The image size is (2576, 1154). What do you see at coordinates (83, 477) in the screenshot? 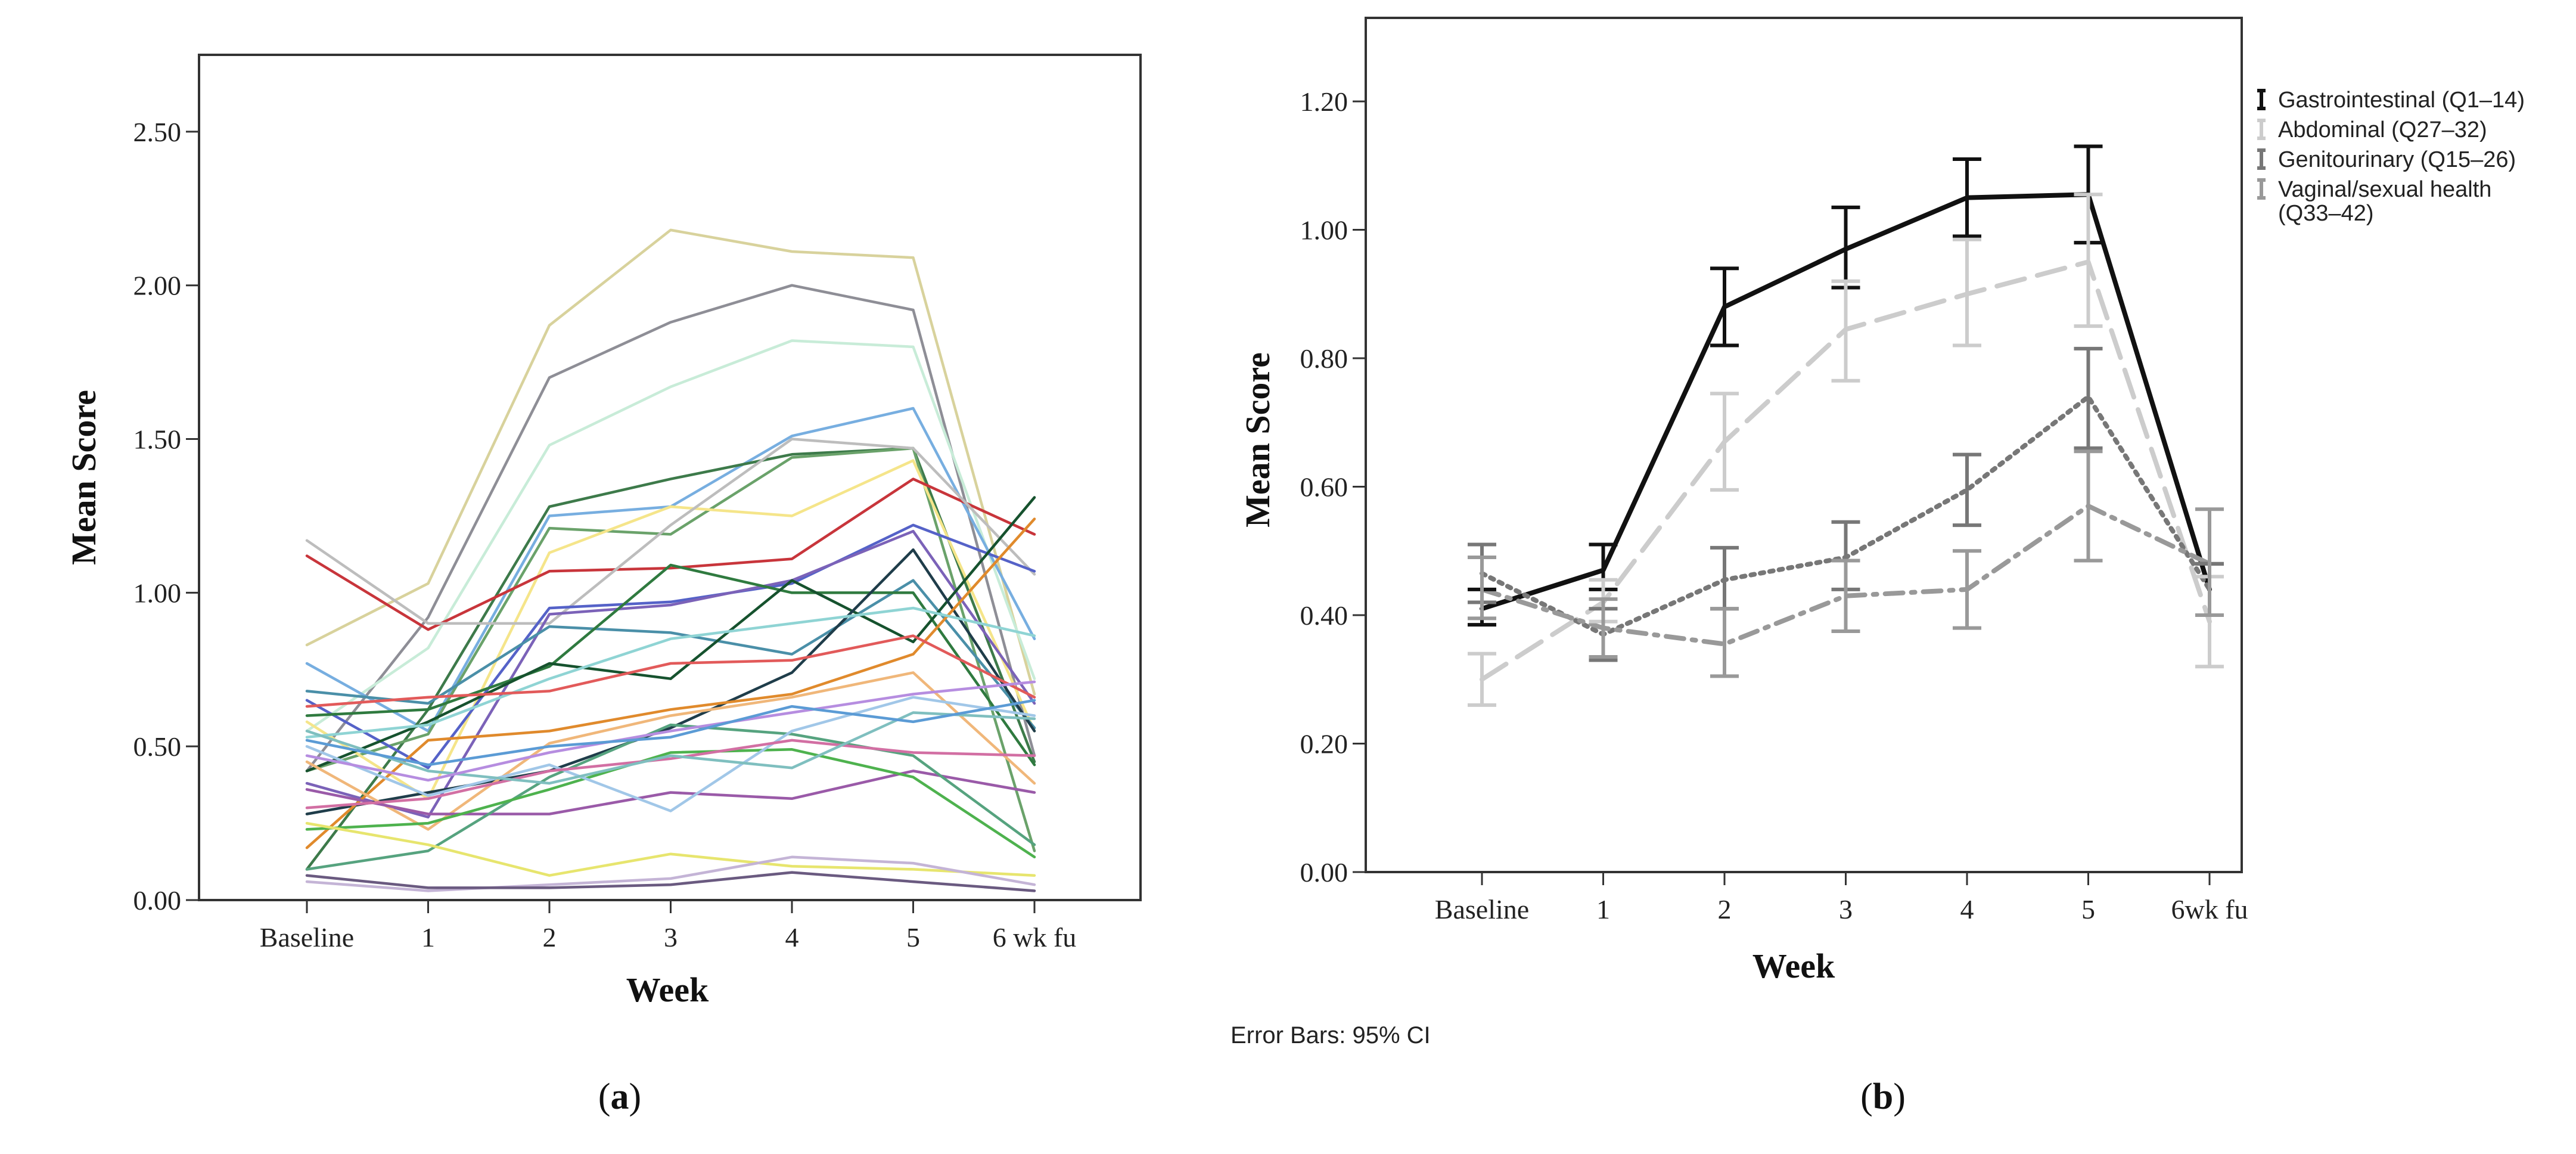
I see `panel-a-y-axis-title: Mean Score` at bounding box center [83, 477].